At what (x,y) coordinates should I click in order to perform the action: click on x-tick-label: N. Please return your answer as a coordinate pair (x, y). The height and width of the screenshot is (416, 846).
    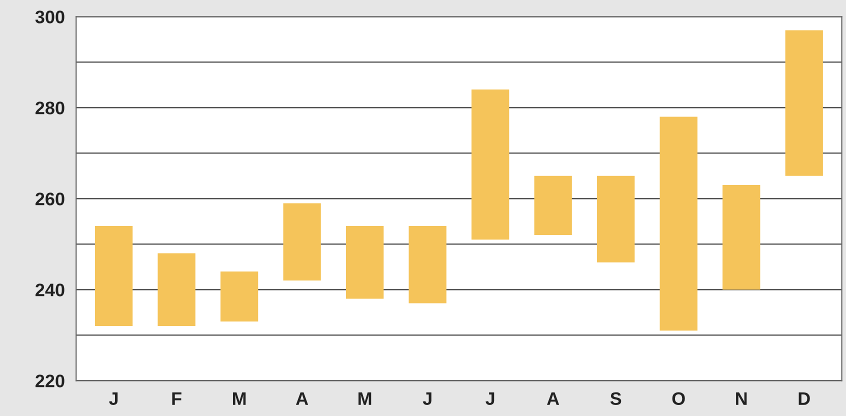
    Looking at the image, I should click on (741, 398).